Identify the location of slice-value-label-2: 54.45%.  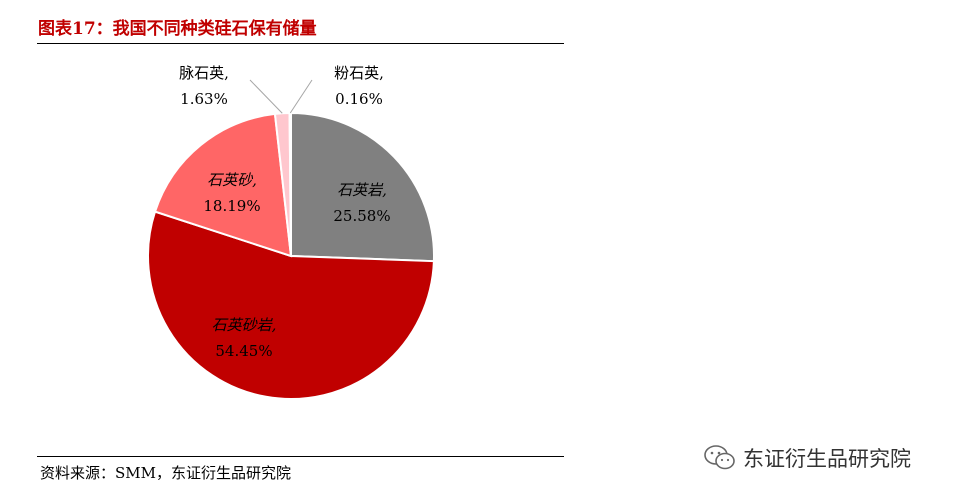
(243, 351).